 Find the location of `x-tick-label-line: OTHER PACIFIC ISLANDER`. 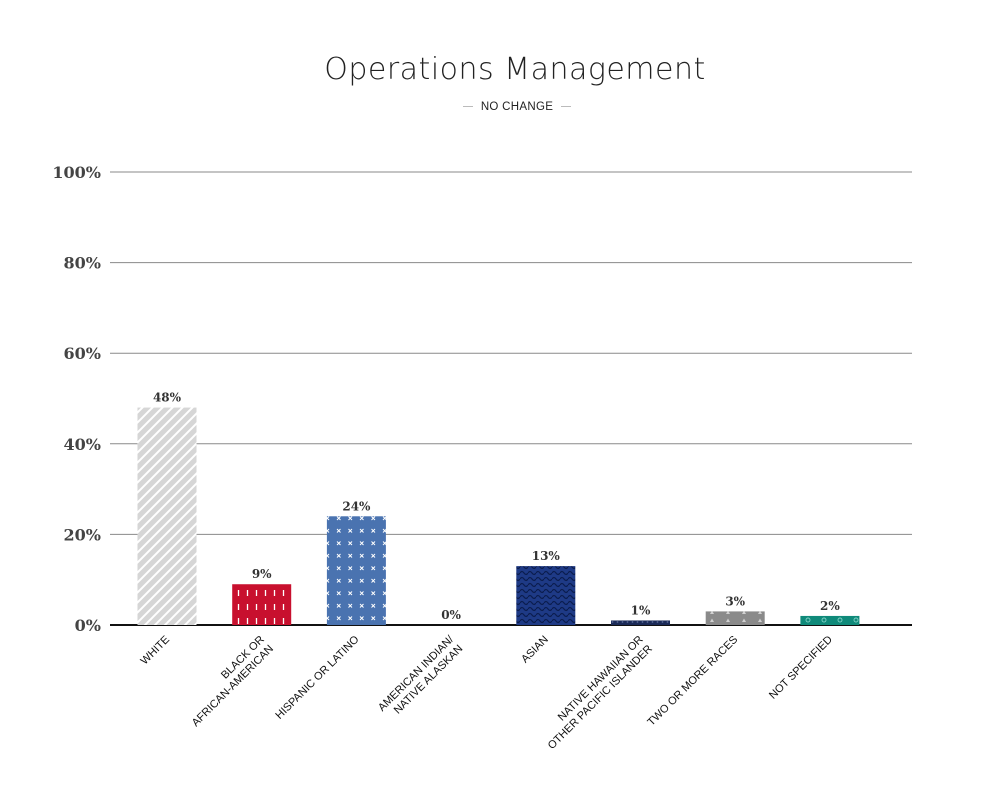

x-tick-label-line: OTHER PACIFIC ISLANDER is located at coordinates (600, 697).